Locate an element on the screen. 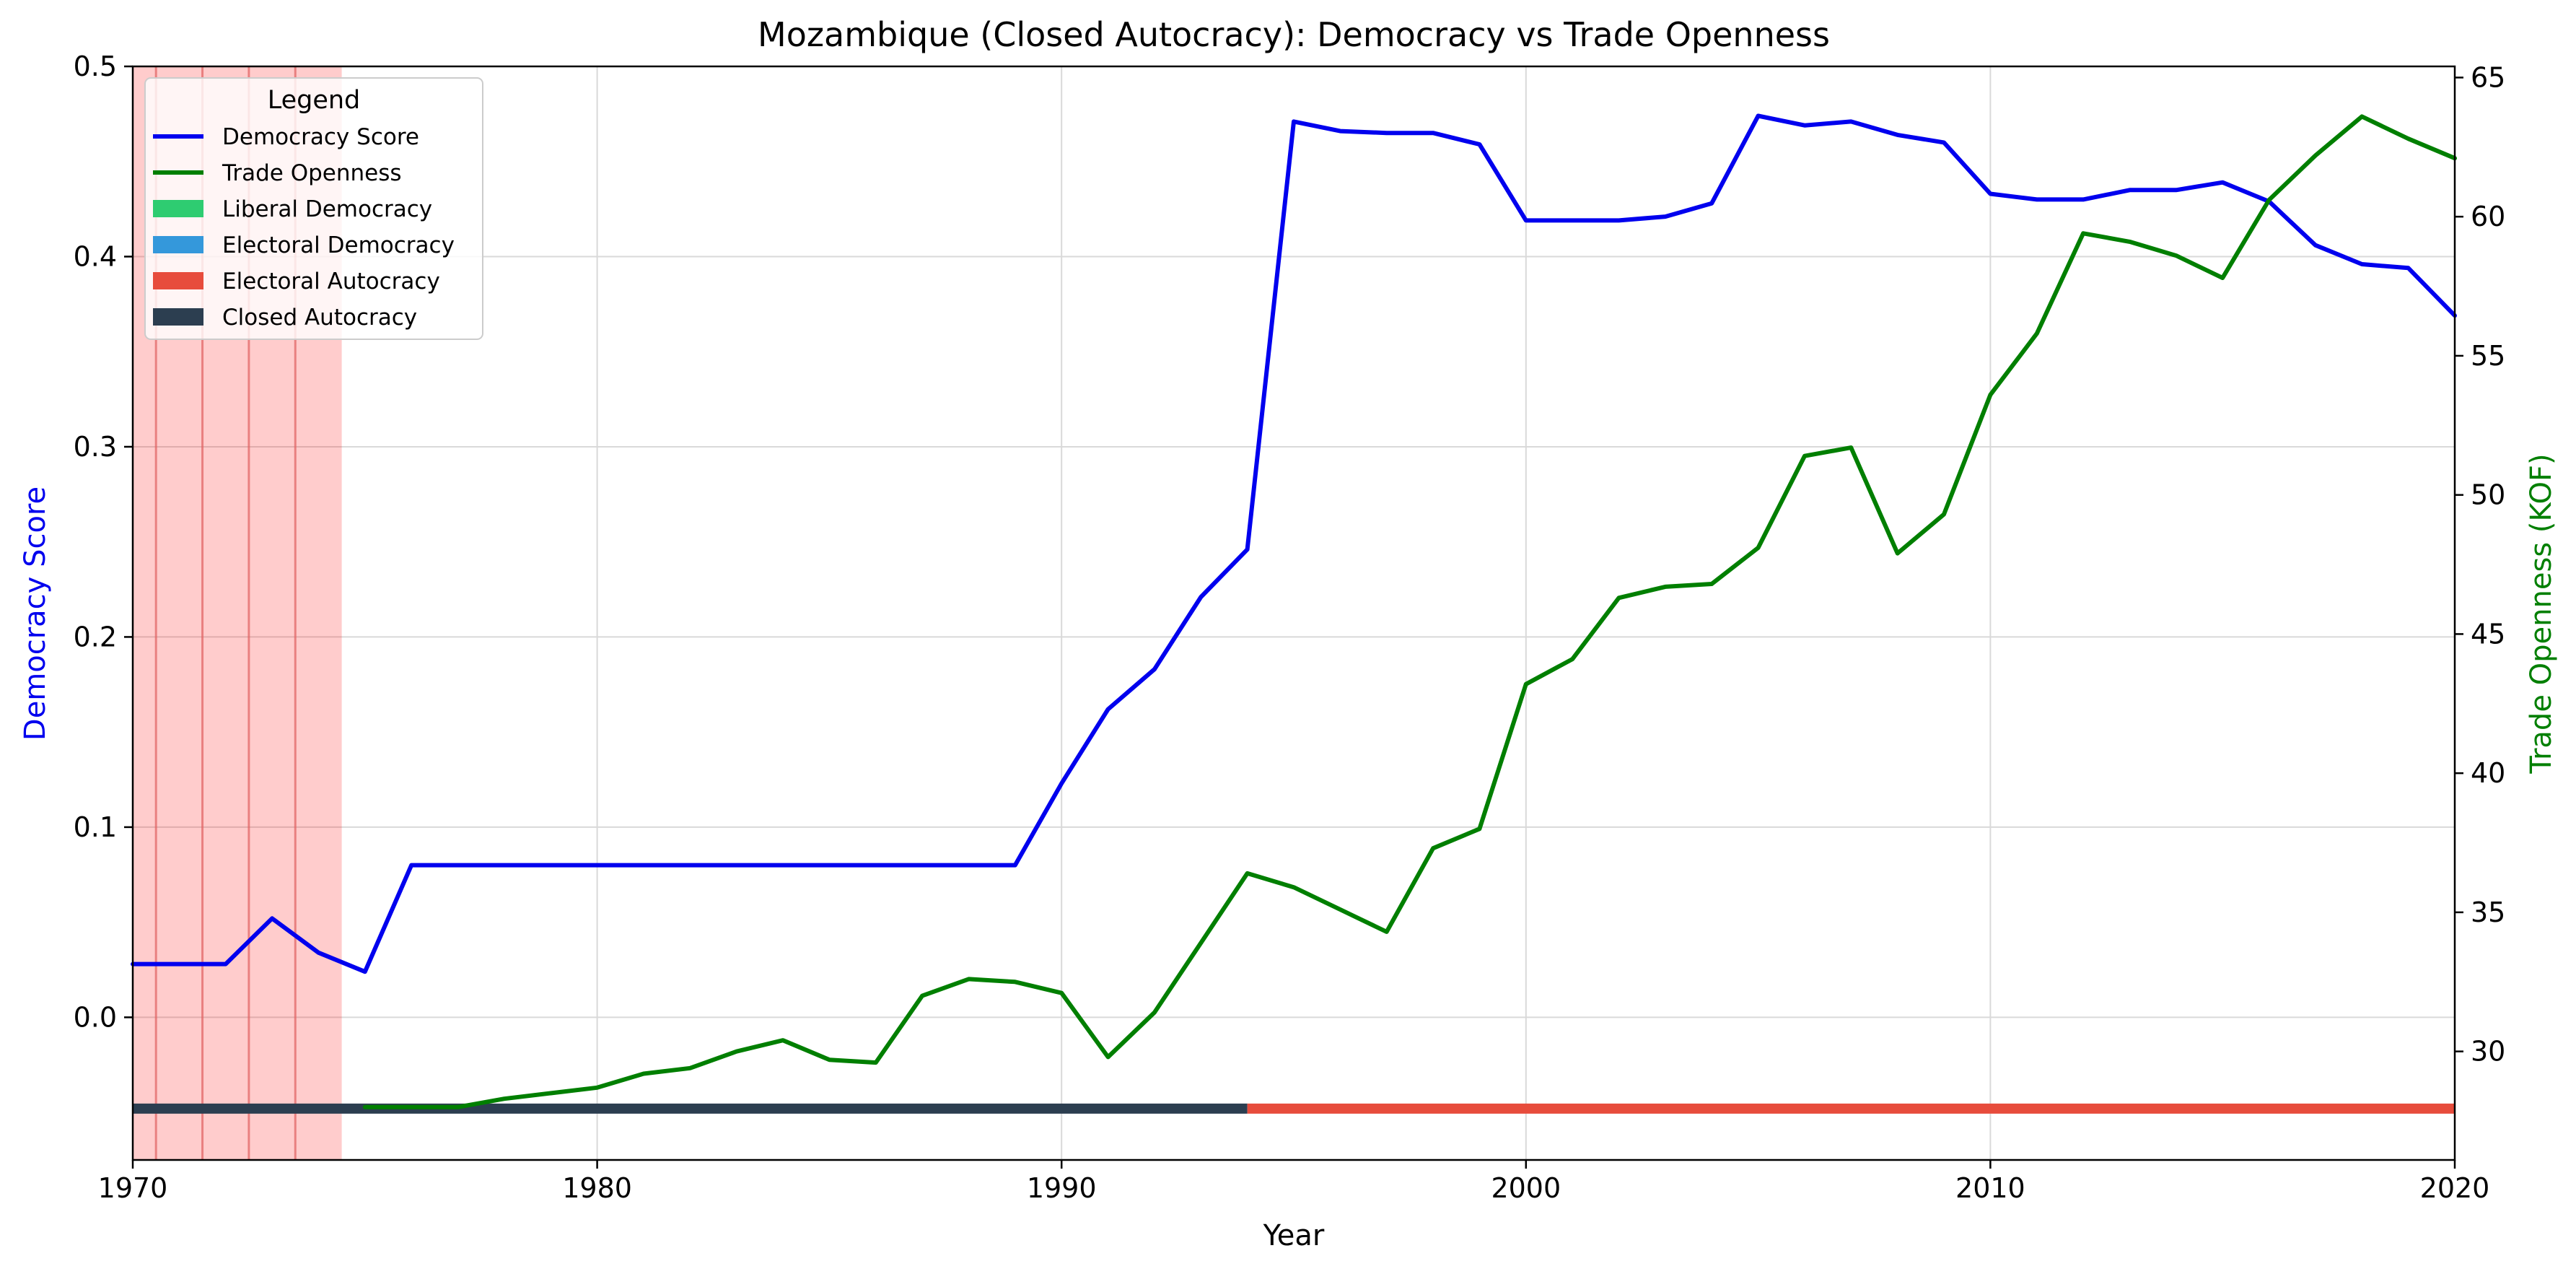 Image resolution: width=2576 pixels, height=1274 pixels. y-axis-left-label: Democracy Score is located at coordinates (35, 614).